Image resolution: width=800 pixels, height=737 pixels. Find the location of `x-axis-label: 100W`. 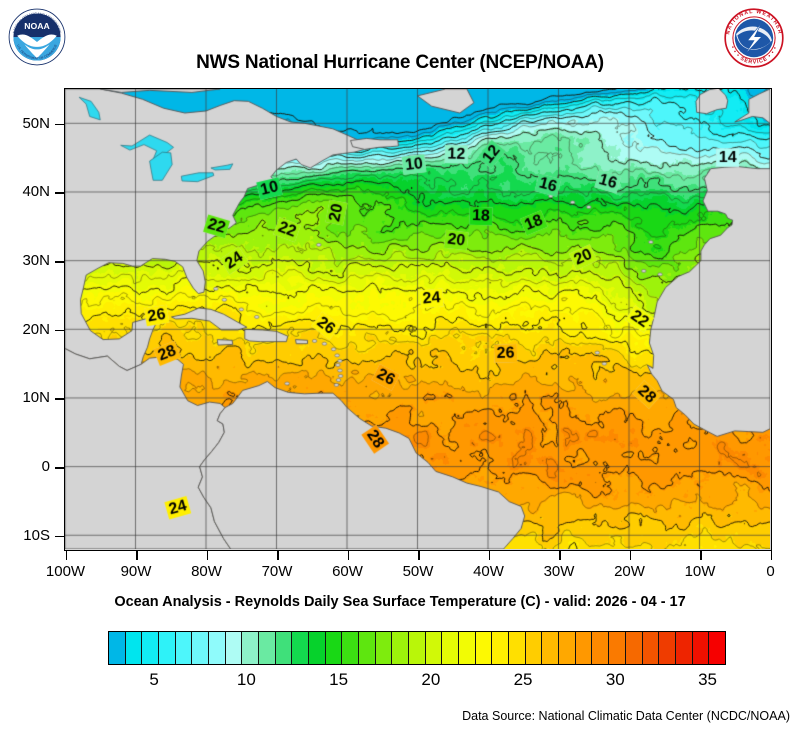

x-axis-label: 100W is located at coordinates (65, 571).